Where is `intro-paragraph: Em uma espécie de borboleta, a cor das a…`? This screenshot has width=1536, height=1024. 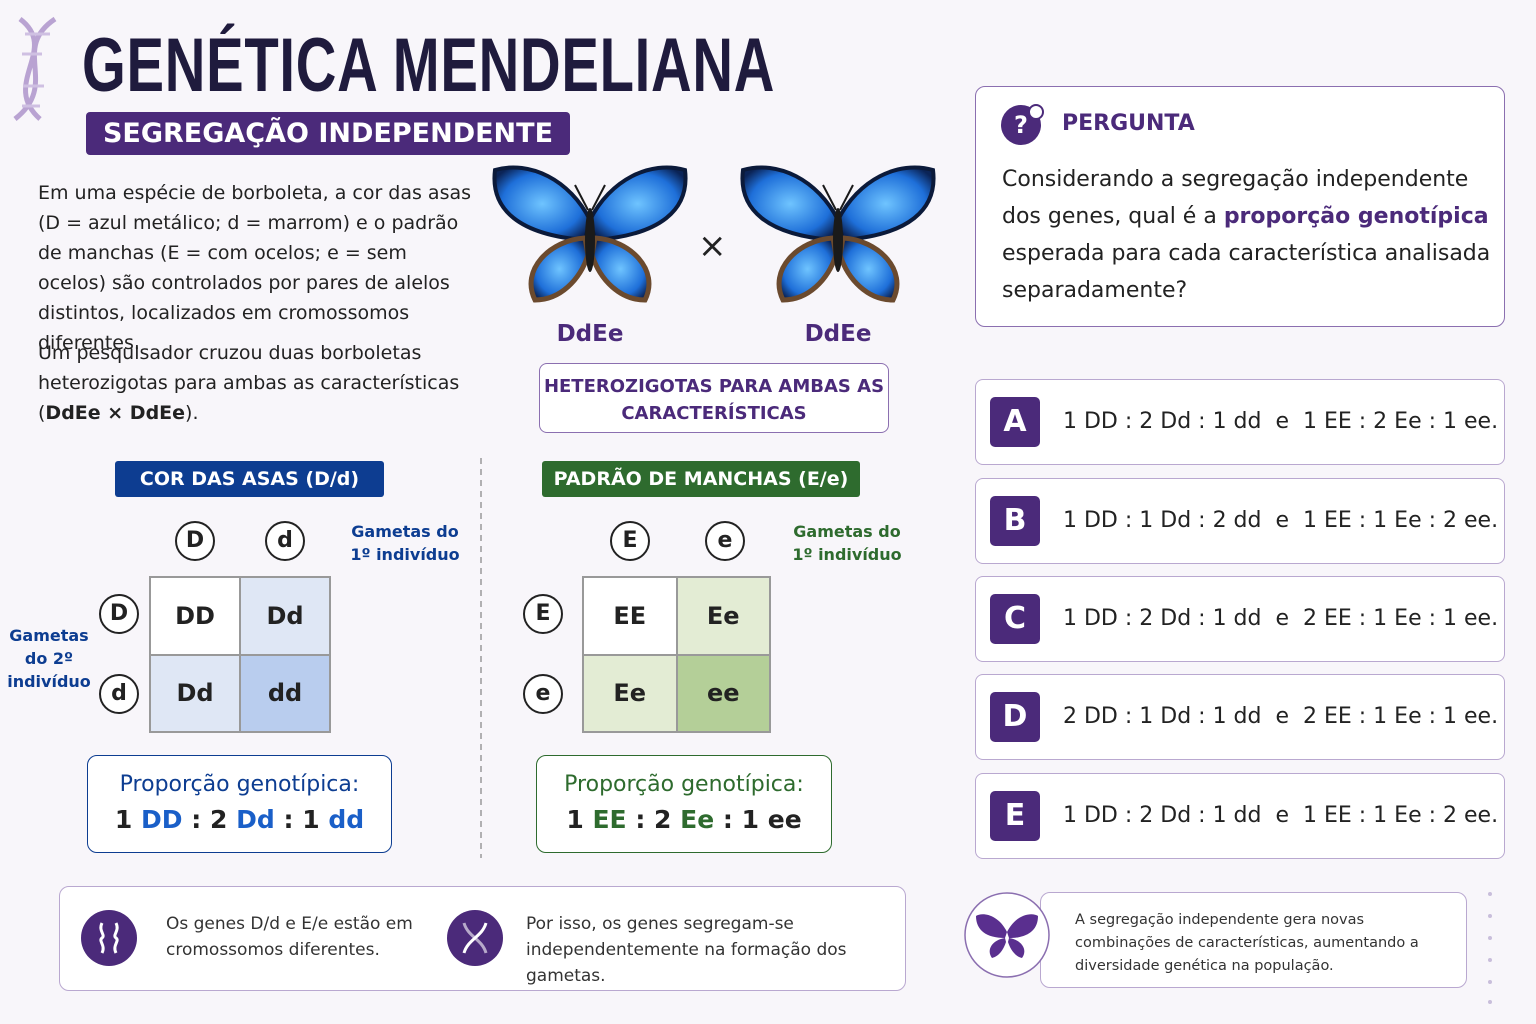 intro-paragraph: Em uma espécie de borboleta, a cor das a… is located at coordinates (255, 268).